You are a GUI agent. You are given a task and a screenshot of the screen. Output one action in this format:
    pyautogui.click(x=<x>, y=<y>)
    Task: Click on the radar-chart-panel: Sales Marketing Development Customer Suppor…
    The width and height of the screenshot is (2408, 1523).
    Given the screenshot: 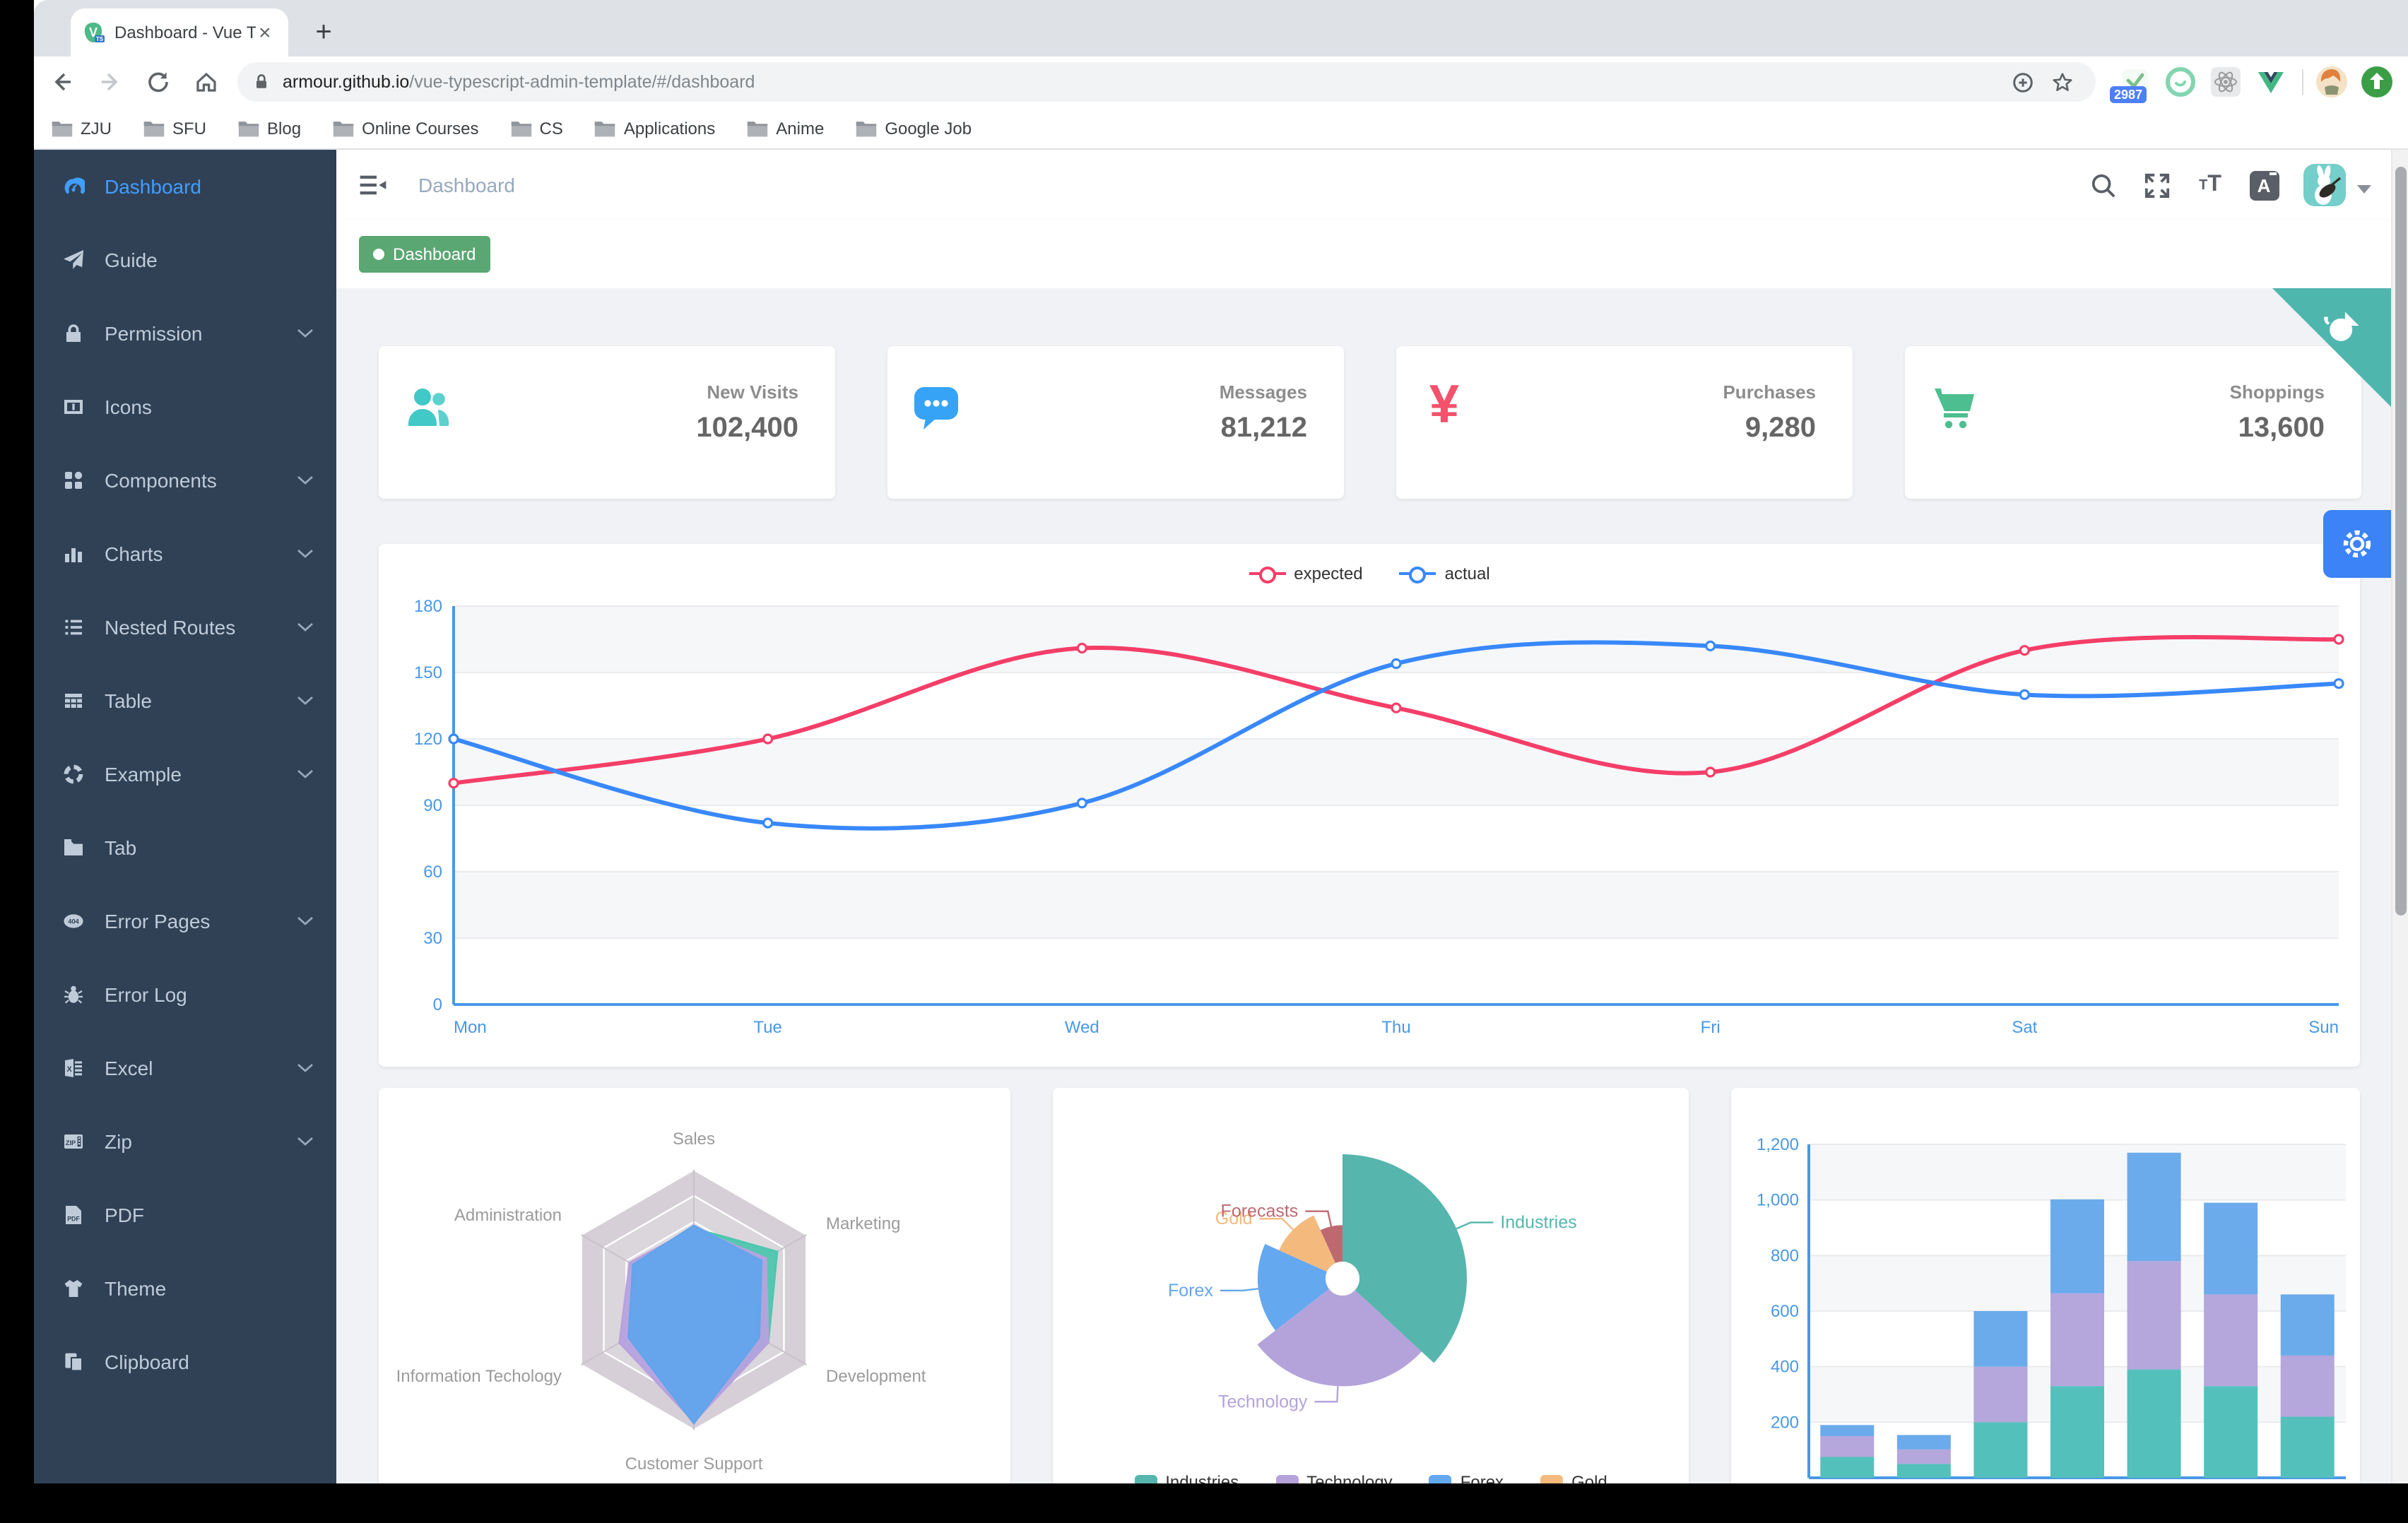 What is the action you would take?
    pyautogui.click(x=694, y=1285)
    